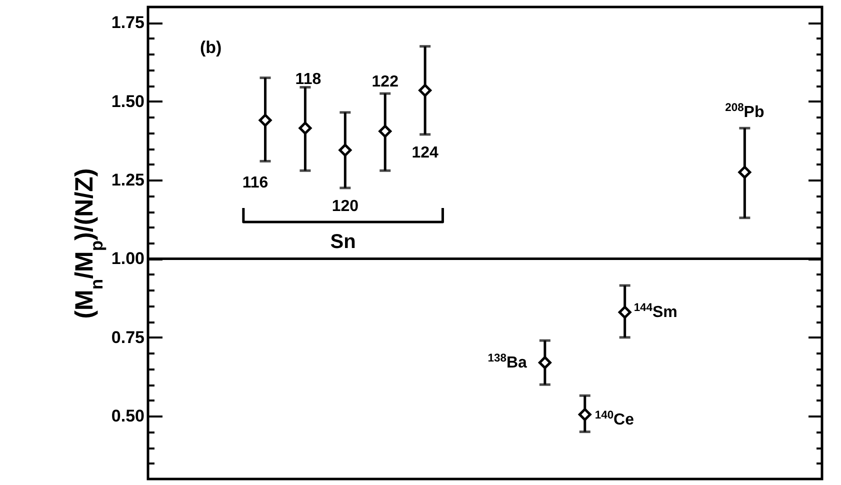  I want to click on annotation: Sn, so click(343, 242).